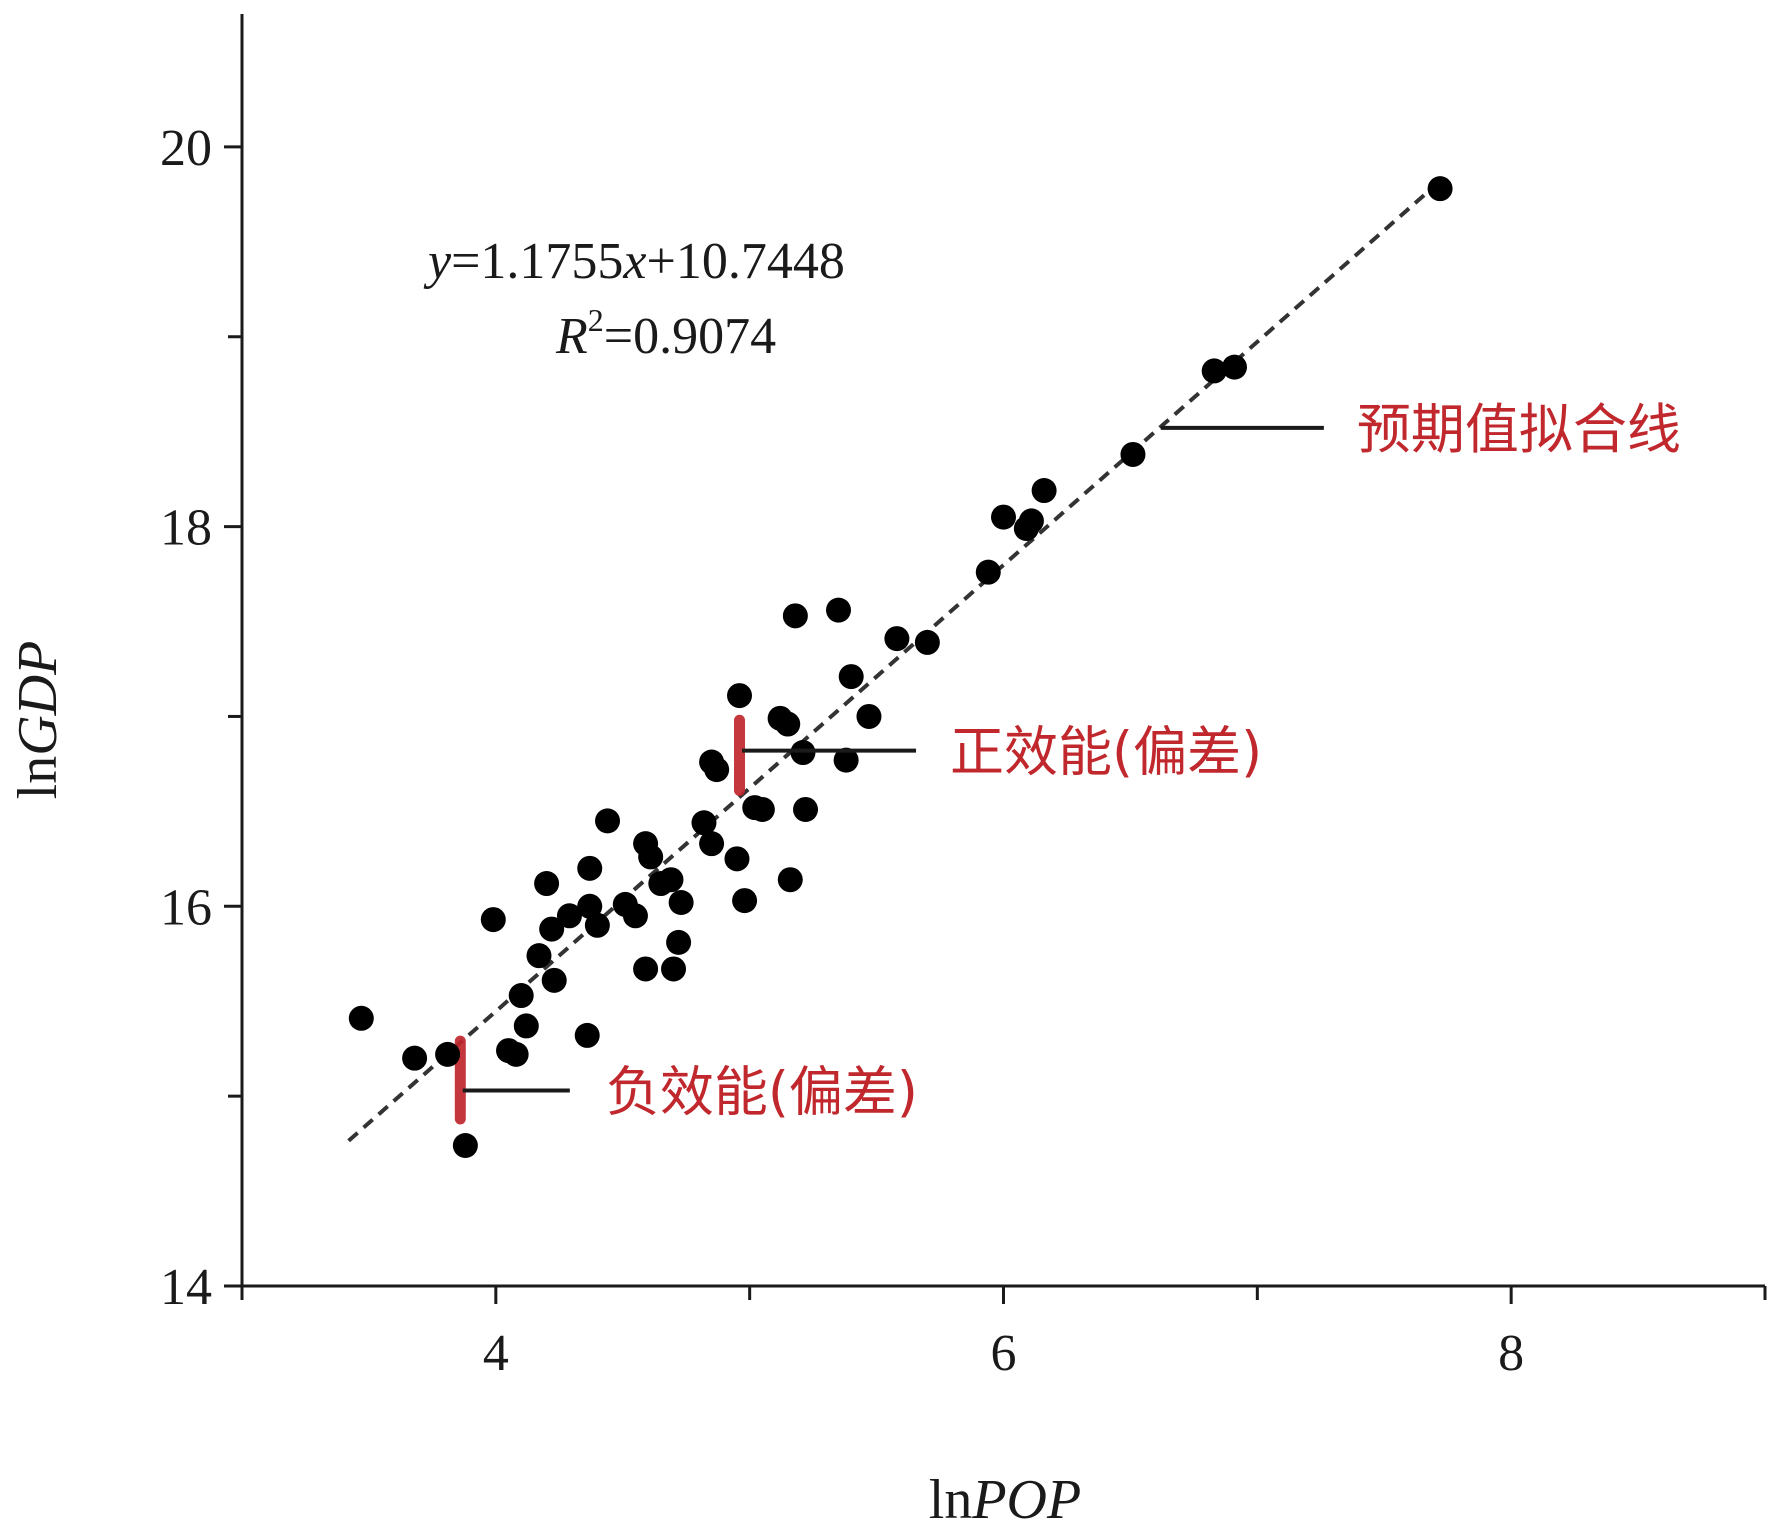 The image size is (1772, 1533). Describe the element at coordinates (951, 1500) in the screenshot. I see `x-axis-label-prefix: ln` at that location.